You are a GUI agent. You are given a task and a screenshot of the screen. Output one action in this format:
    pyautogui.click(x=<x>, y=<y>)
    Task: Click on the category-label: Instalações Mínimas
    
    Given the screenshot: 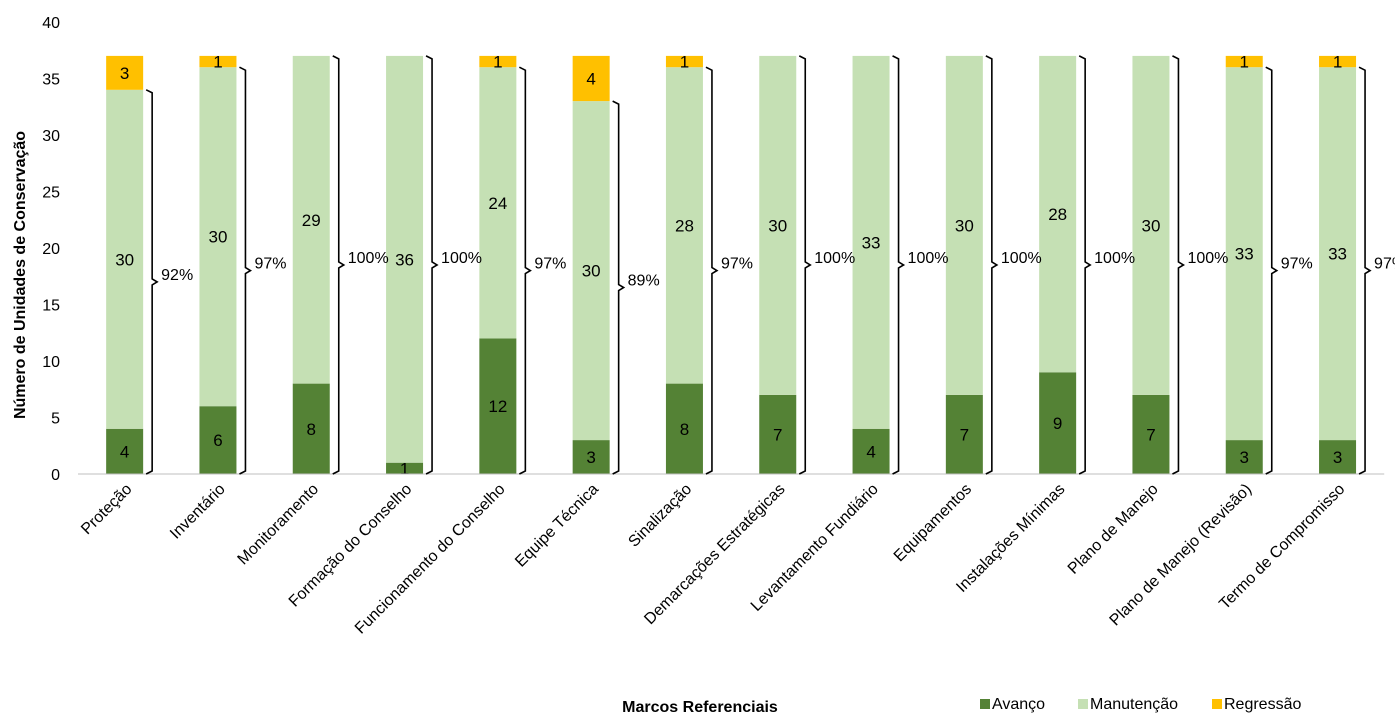 What is the action you would take?
    pyautogui.click(x=1010, y=538)
    